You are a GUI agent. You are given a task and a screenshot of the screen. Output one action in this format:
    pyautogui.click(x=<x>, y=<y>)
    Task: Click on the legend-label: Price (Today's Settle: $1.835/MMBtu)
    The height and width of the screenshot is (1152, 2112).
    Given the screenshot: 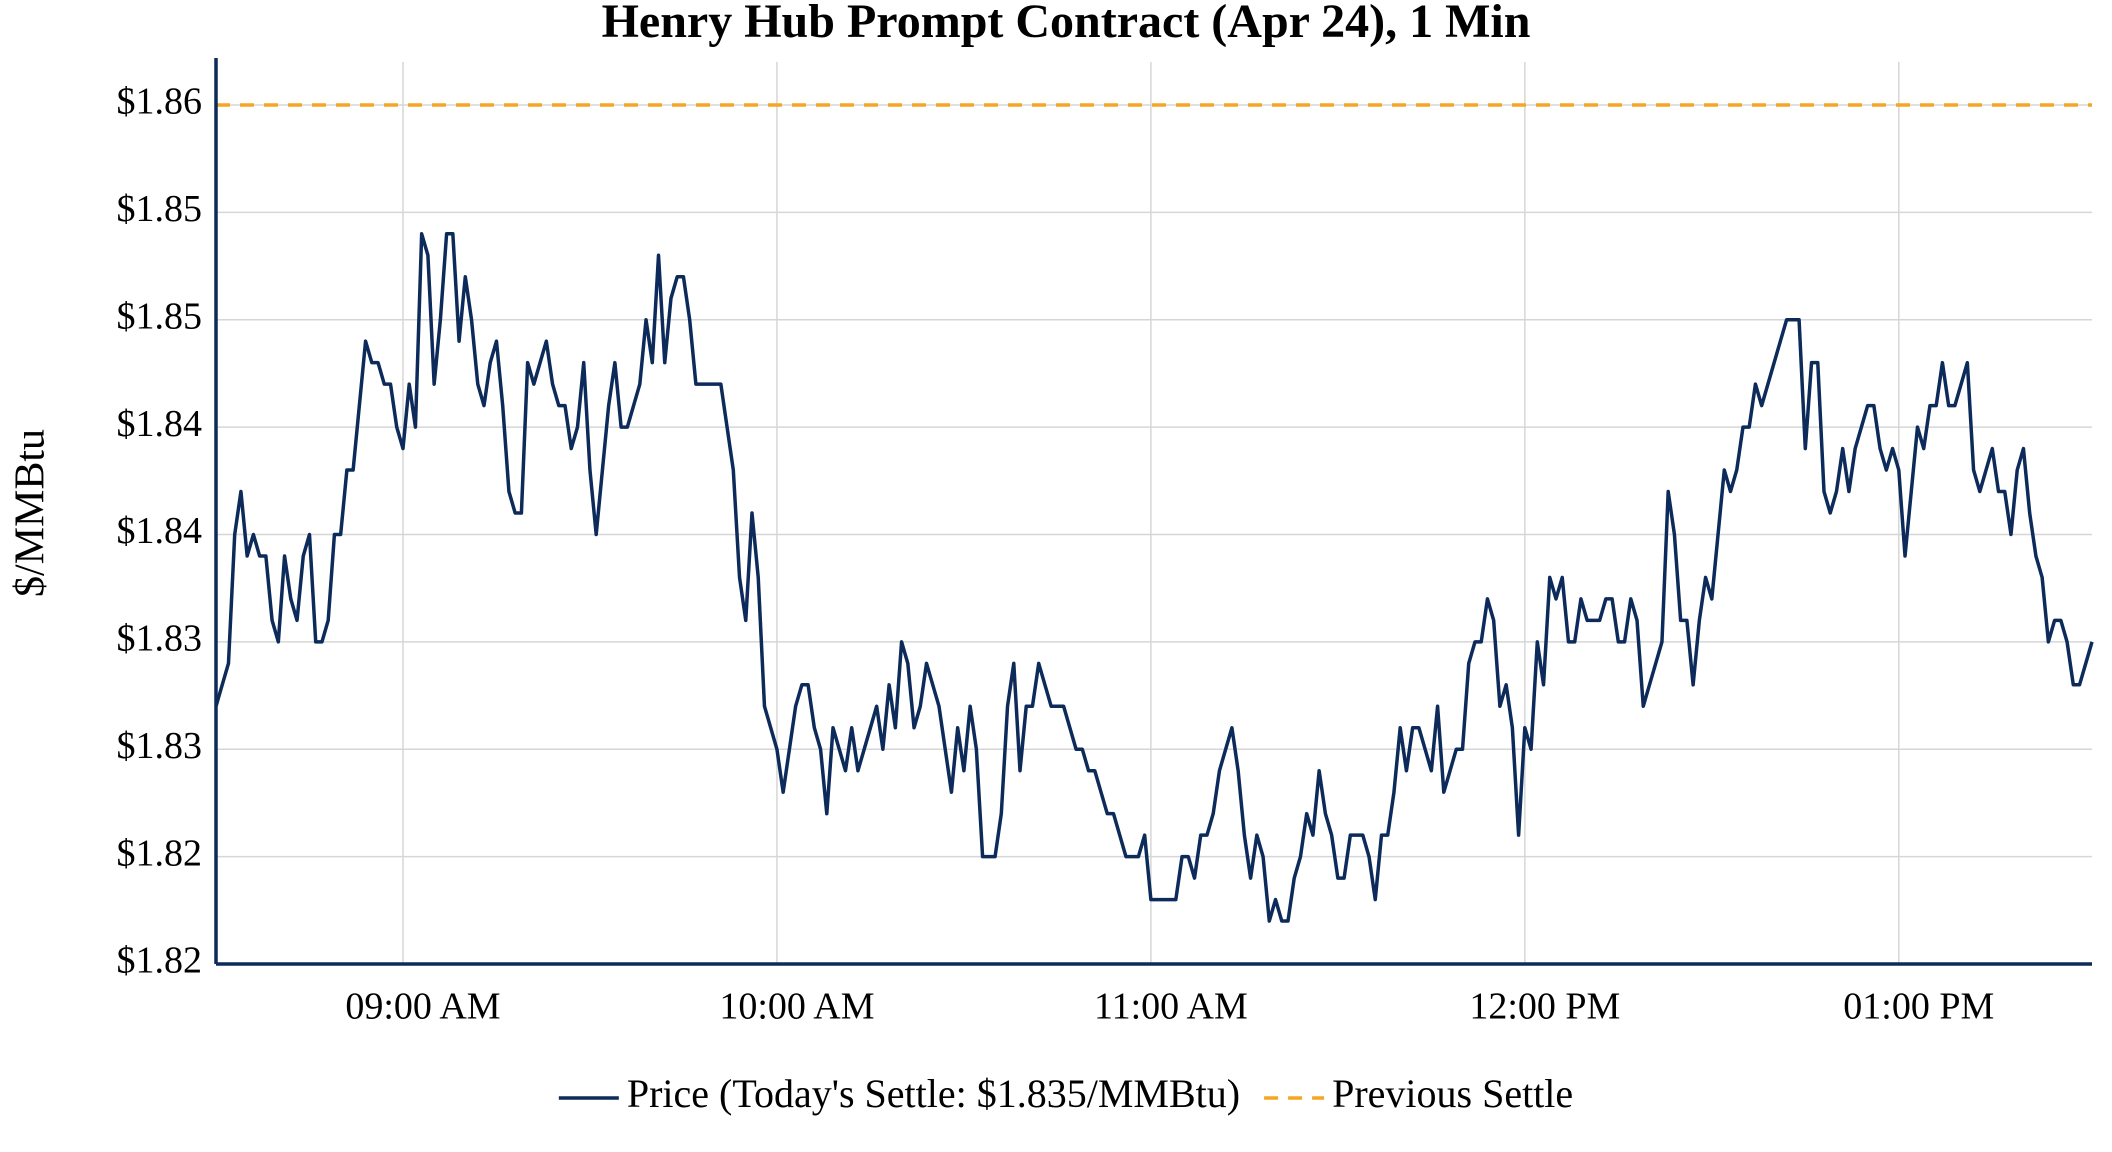 What is the action you would take?
    pyautogui.click(x=933, y=1093)
    